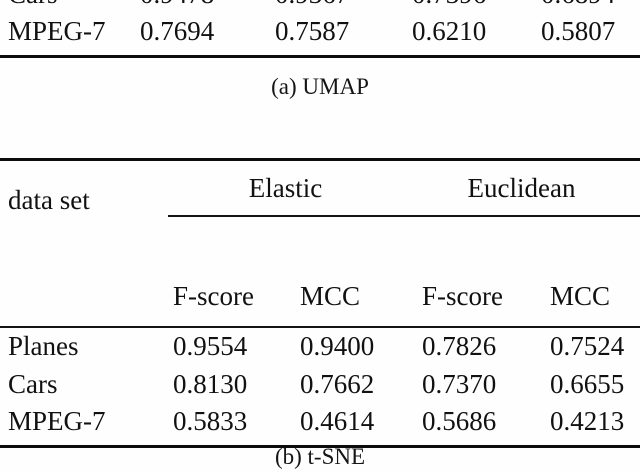 This screenshot has height=473, width=640. What do you see at coordinates (449, 31) in the screenshot?
I see `cell-value: 0.6210` at bounding box center [449, 31].